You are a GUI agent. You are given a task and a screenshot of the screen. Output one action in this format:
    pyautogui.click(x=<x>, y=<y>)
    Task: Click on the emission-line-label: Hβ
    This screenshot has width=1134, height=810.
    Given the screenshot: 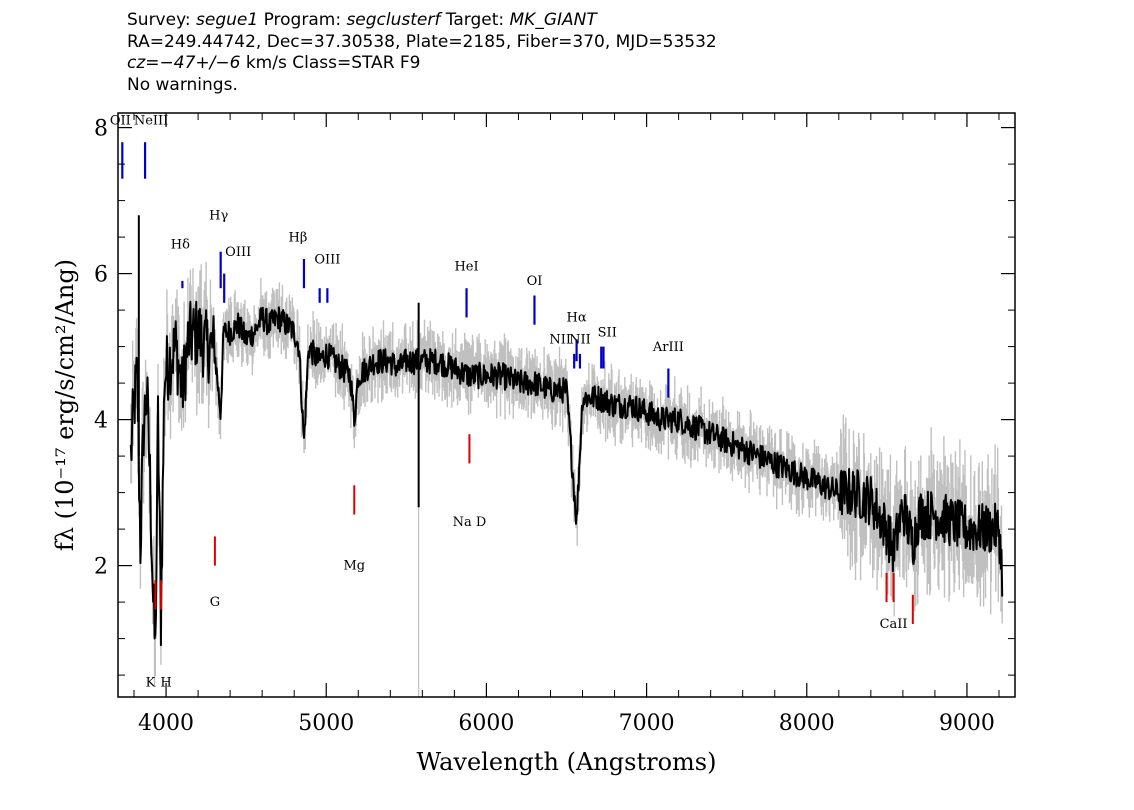 What is the action you would take?
    pyautogui.click(x=298, y=237)
    